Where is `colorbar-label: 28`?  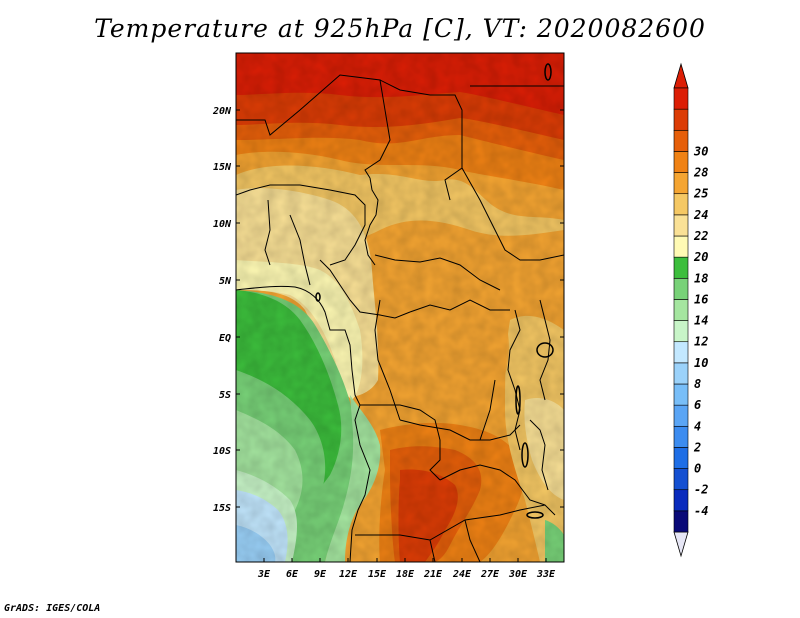
colorbar-label: 28 is located at coordinates (700, 173).